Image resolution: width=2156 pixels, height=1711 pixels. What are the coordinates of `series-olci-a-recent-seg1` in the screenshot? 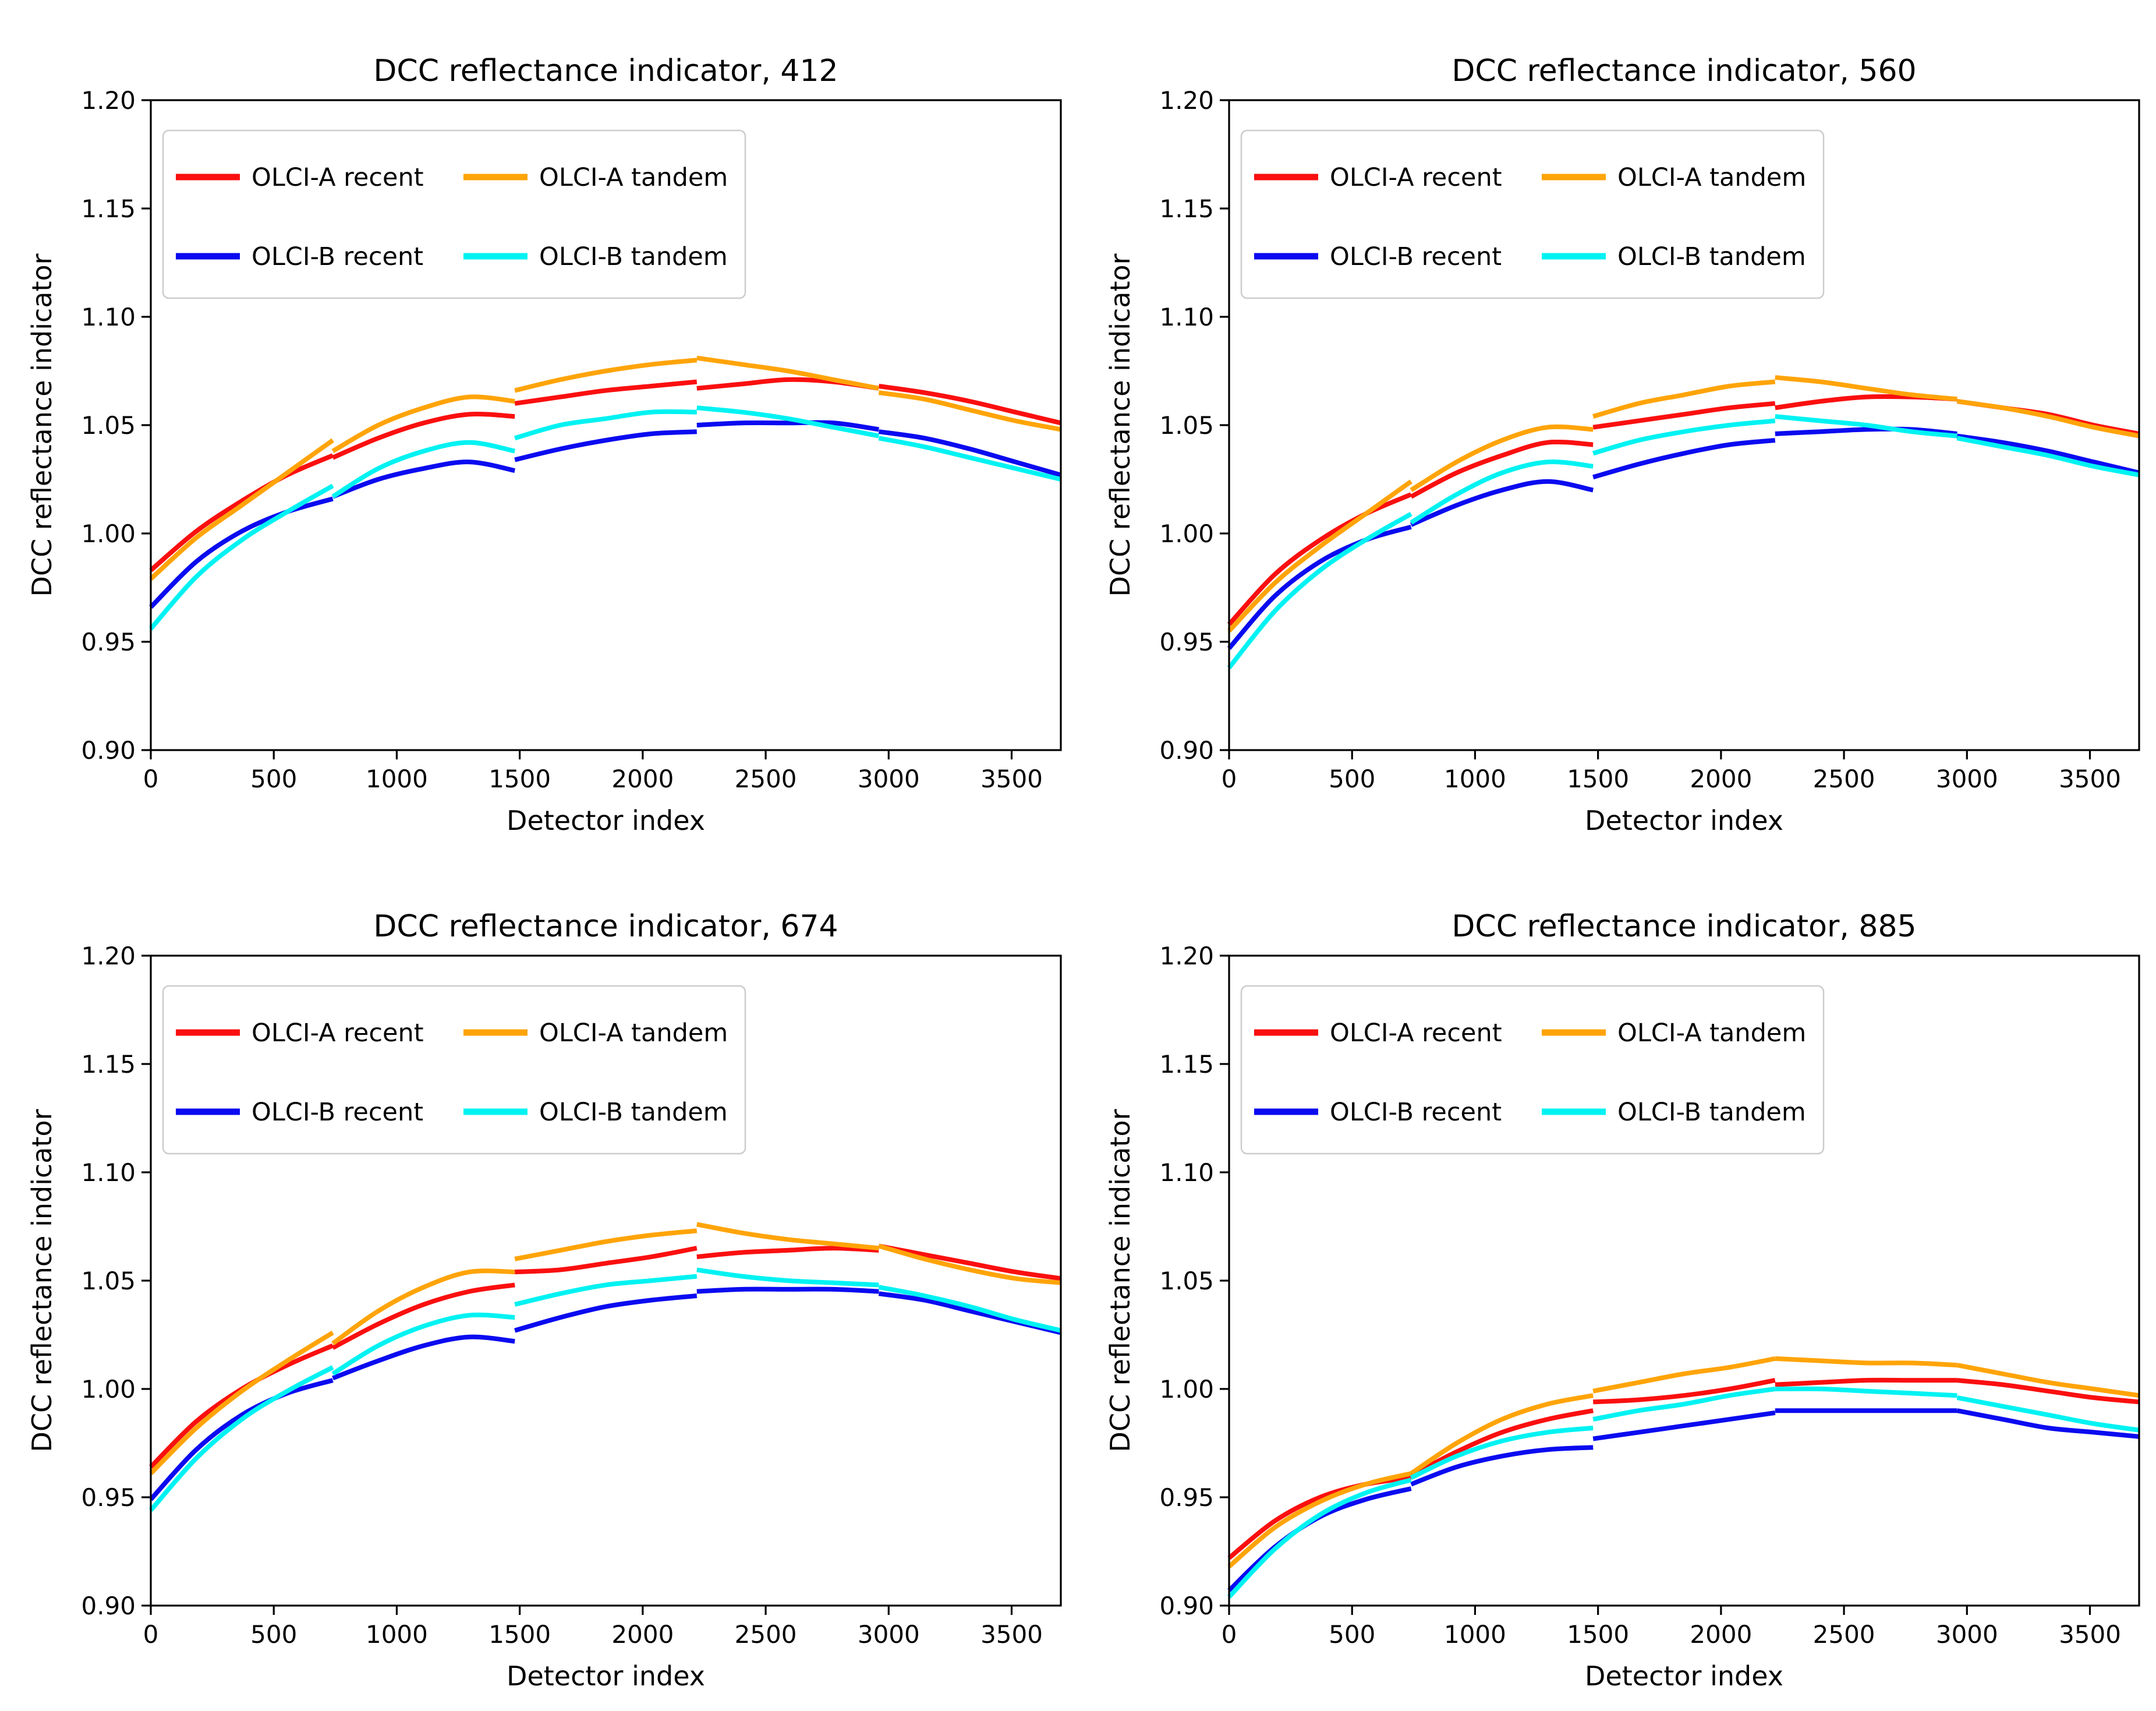 It's located at (241, 512).